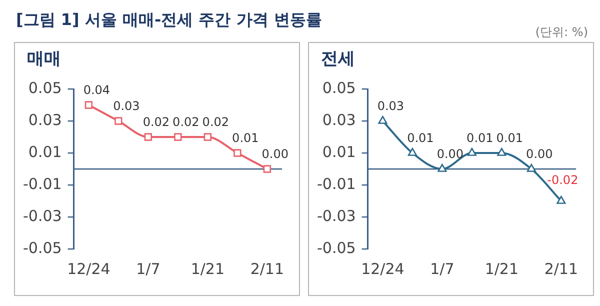  I want to click on chart-title: 매매, so click(44, 59).